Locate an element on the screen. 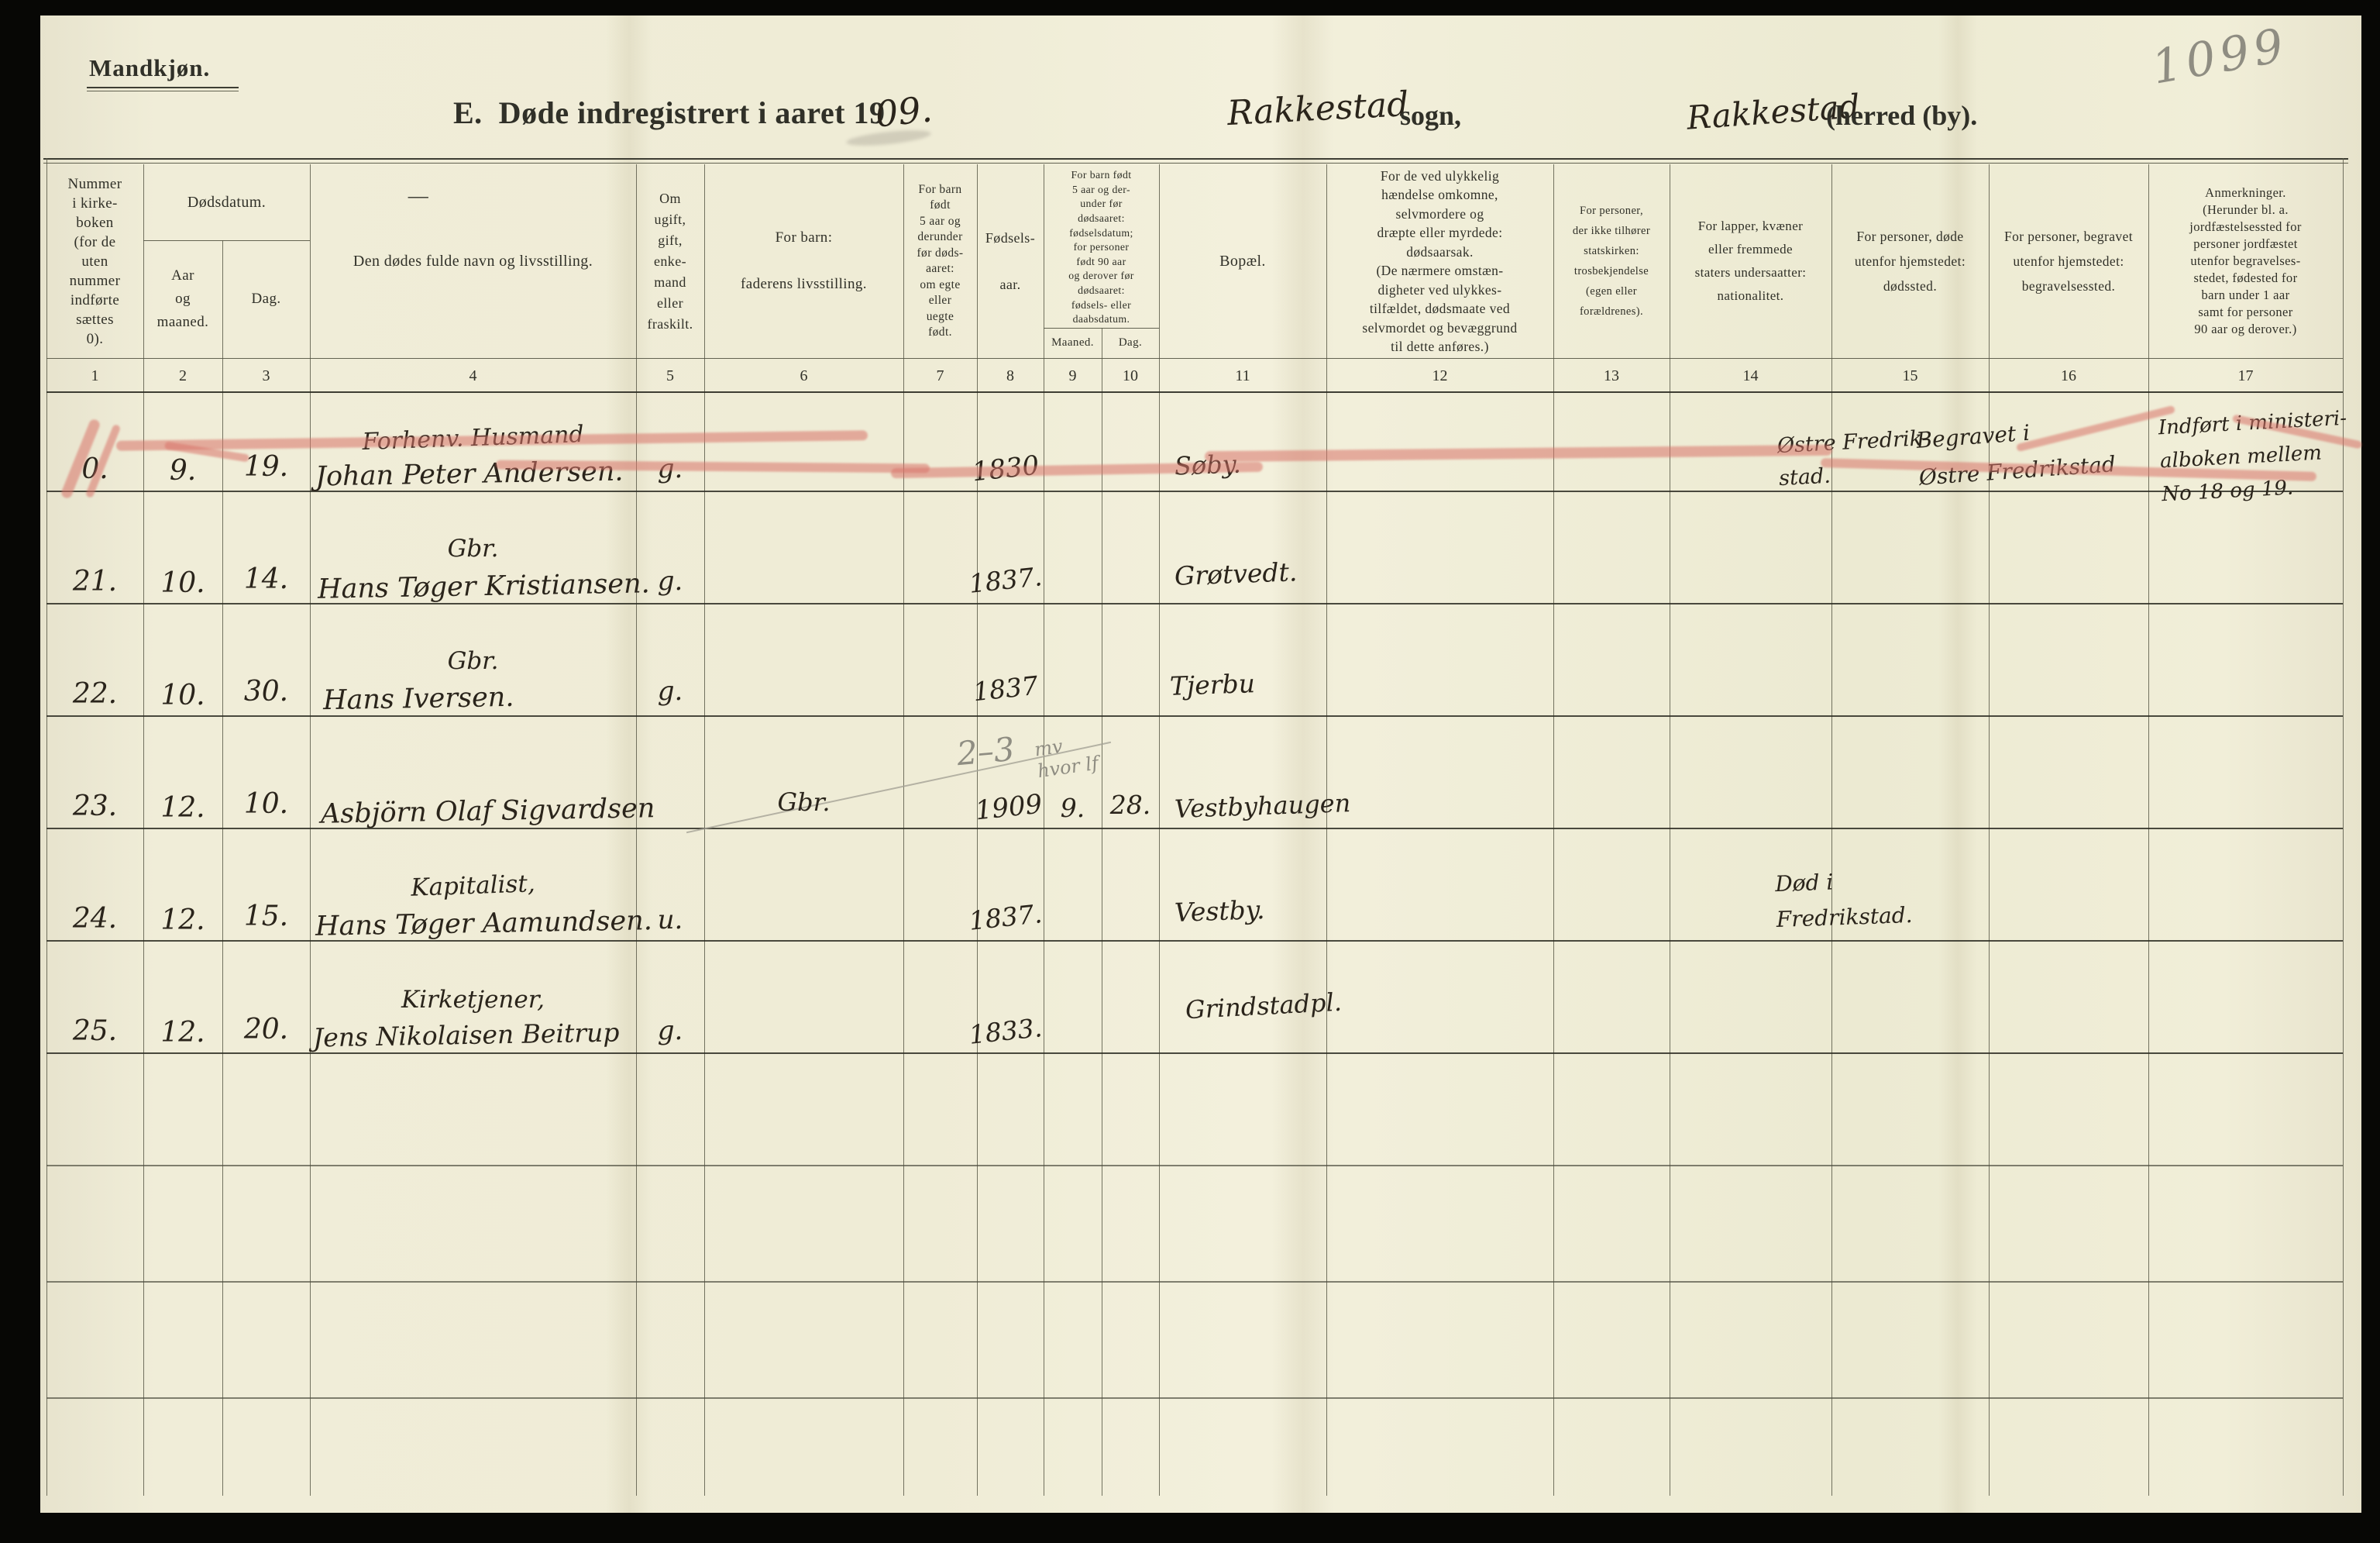 Image resolution: width=2380 pixels, height=1543 pixels. entry-death-day: 10. is located at coordinates (266, 804).